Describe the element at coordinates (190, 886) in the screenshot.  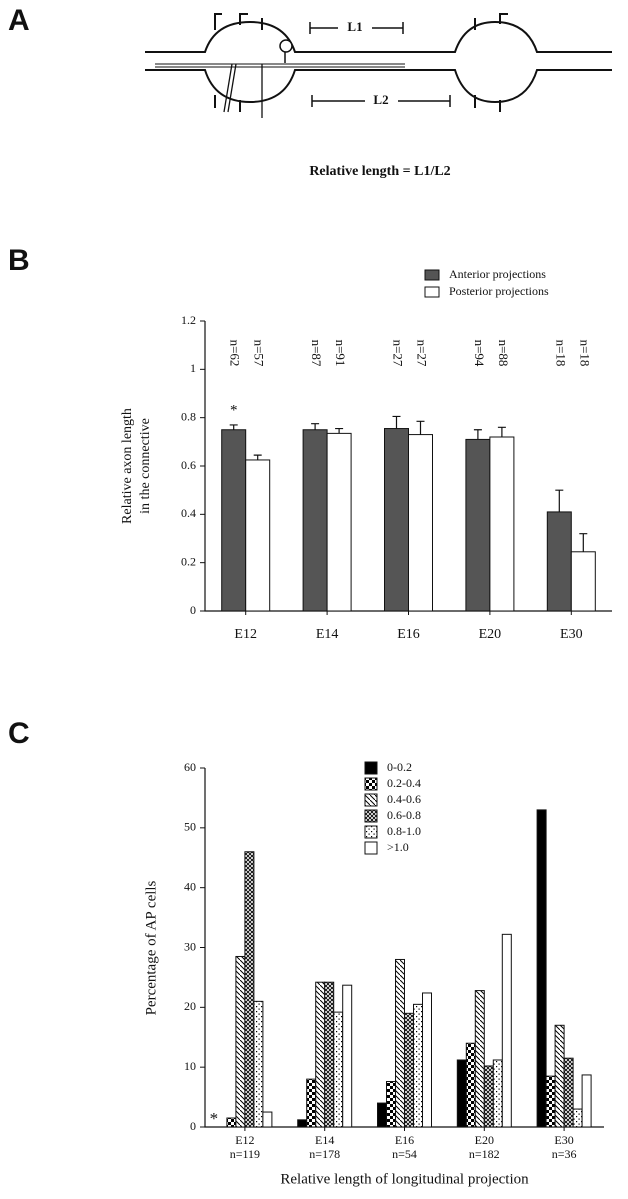
I see `y-tick-label: 40` at that location.